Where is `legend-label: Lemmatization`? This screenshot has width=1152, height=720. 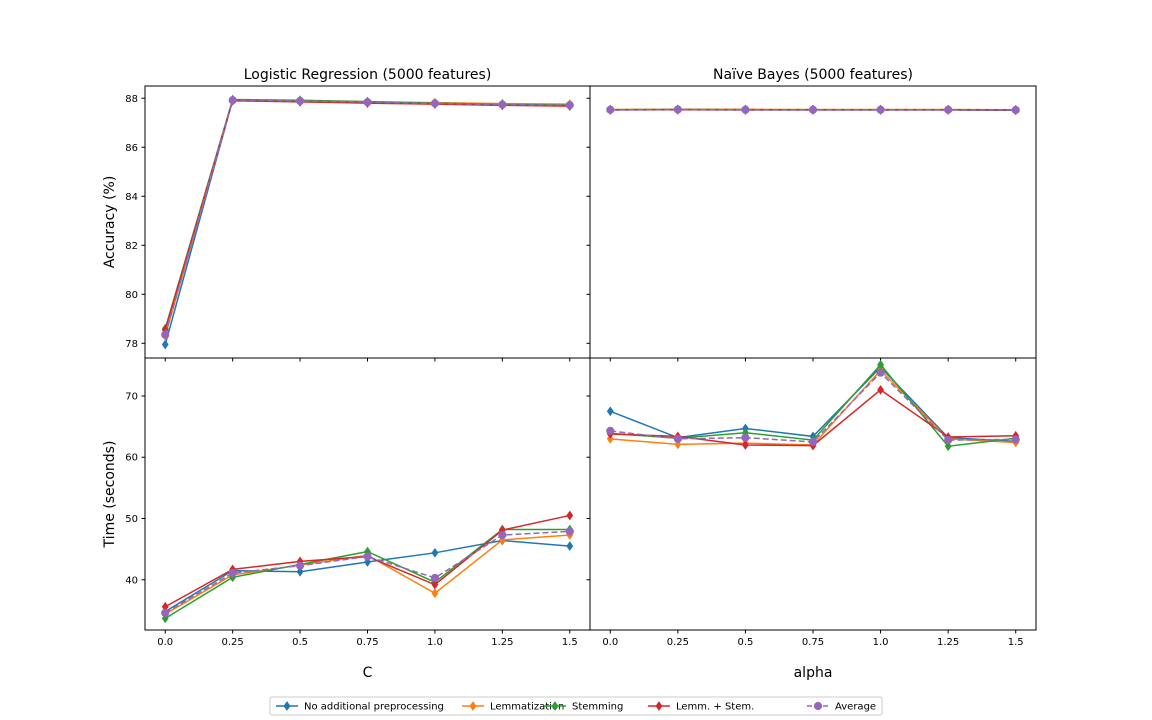
legend-label: Lemmatization is located at coordinates (527, 707).